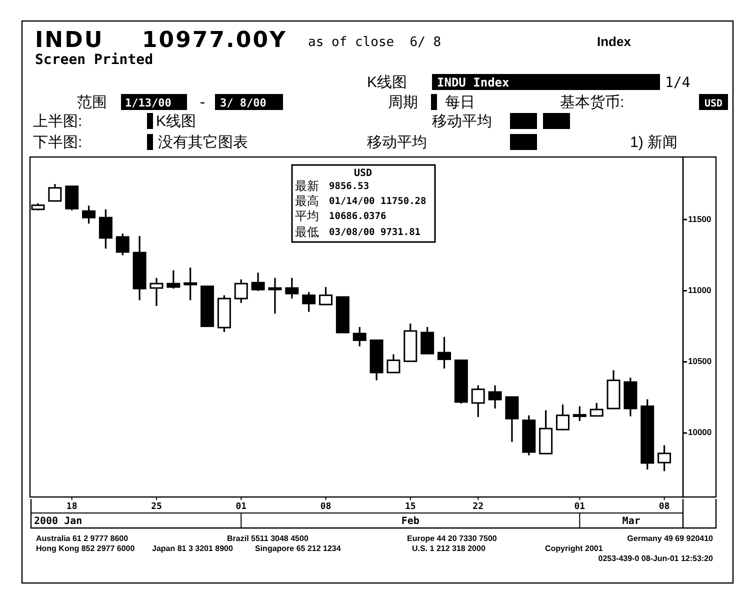 This screenshot has width=750, height=603. I want to click on text: Brazil 5511 3048 4500, so click(268, 538).